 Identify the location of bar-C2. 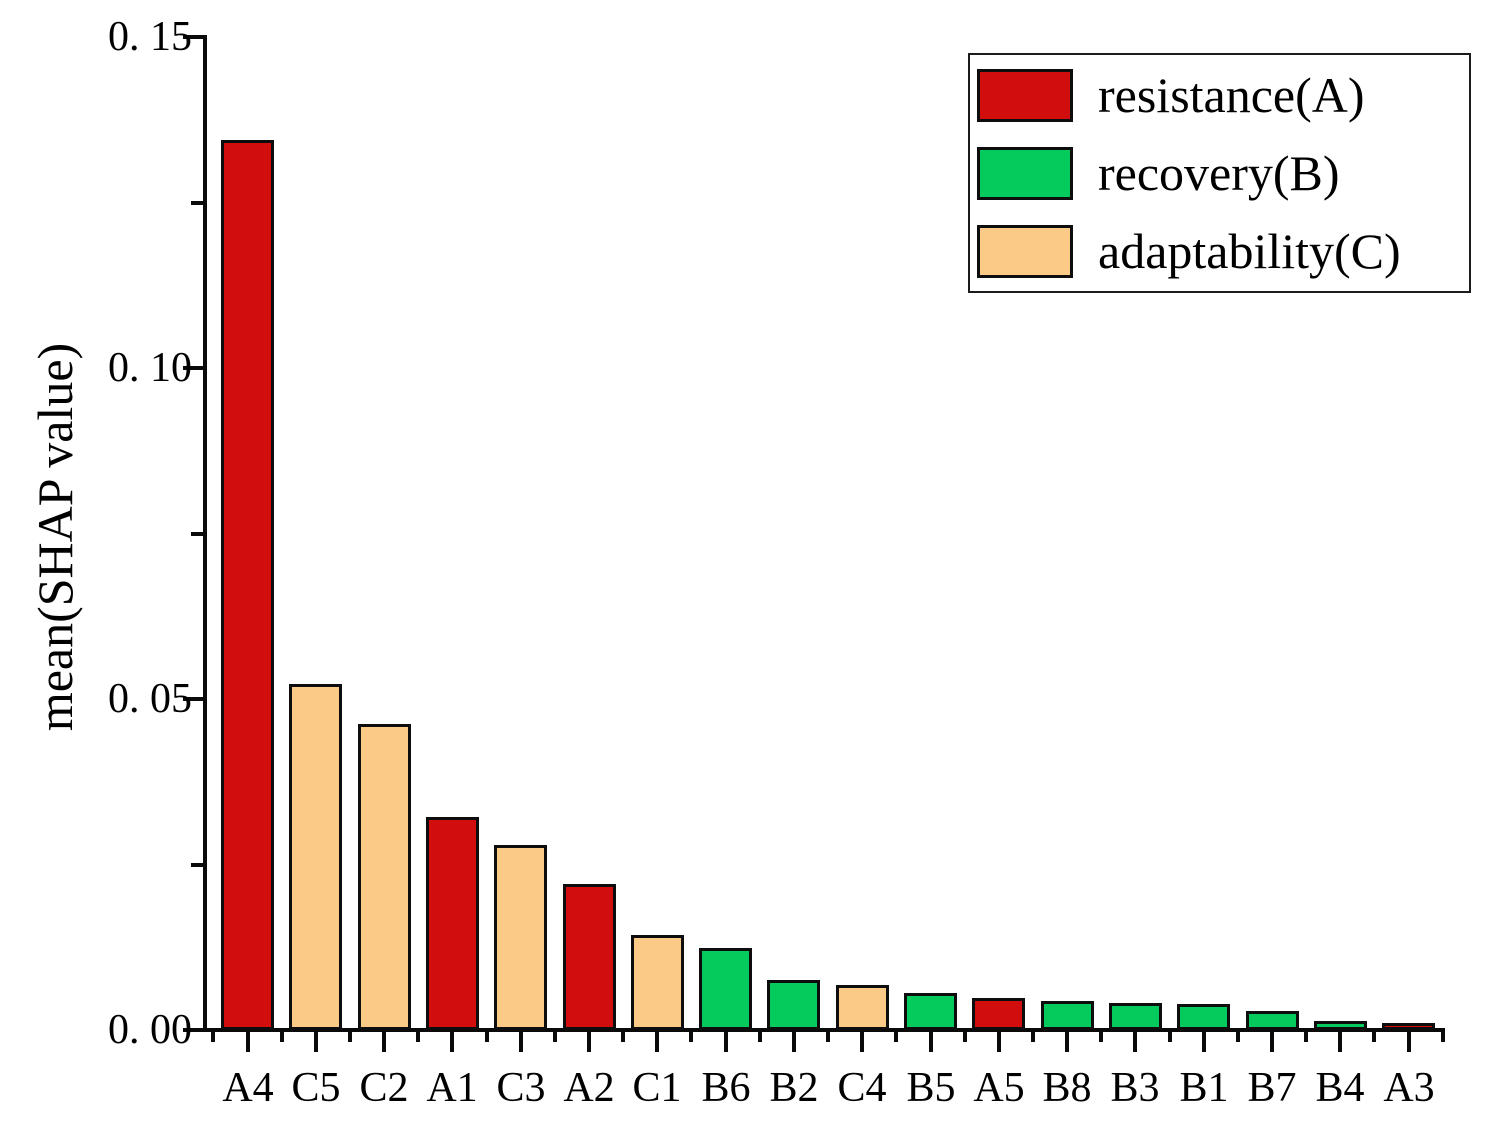
(384, 877).